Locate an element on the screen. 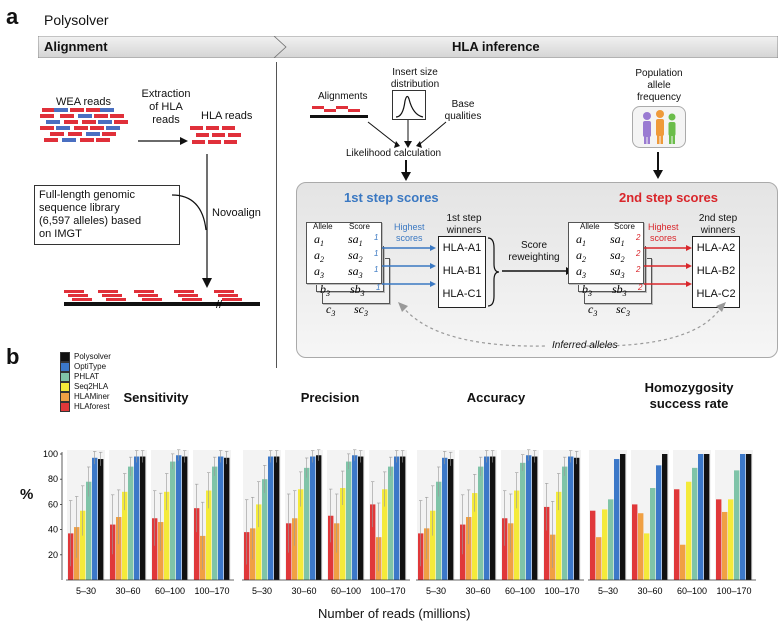  step1-winners-label: 1st step winners is located at coordinates (464, 224).